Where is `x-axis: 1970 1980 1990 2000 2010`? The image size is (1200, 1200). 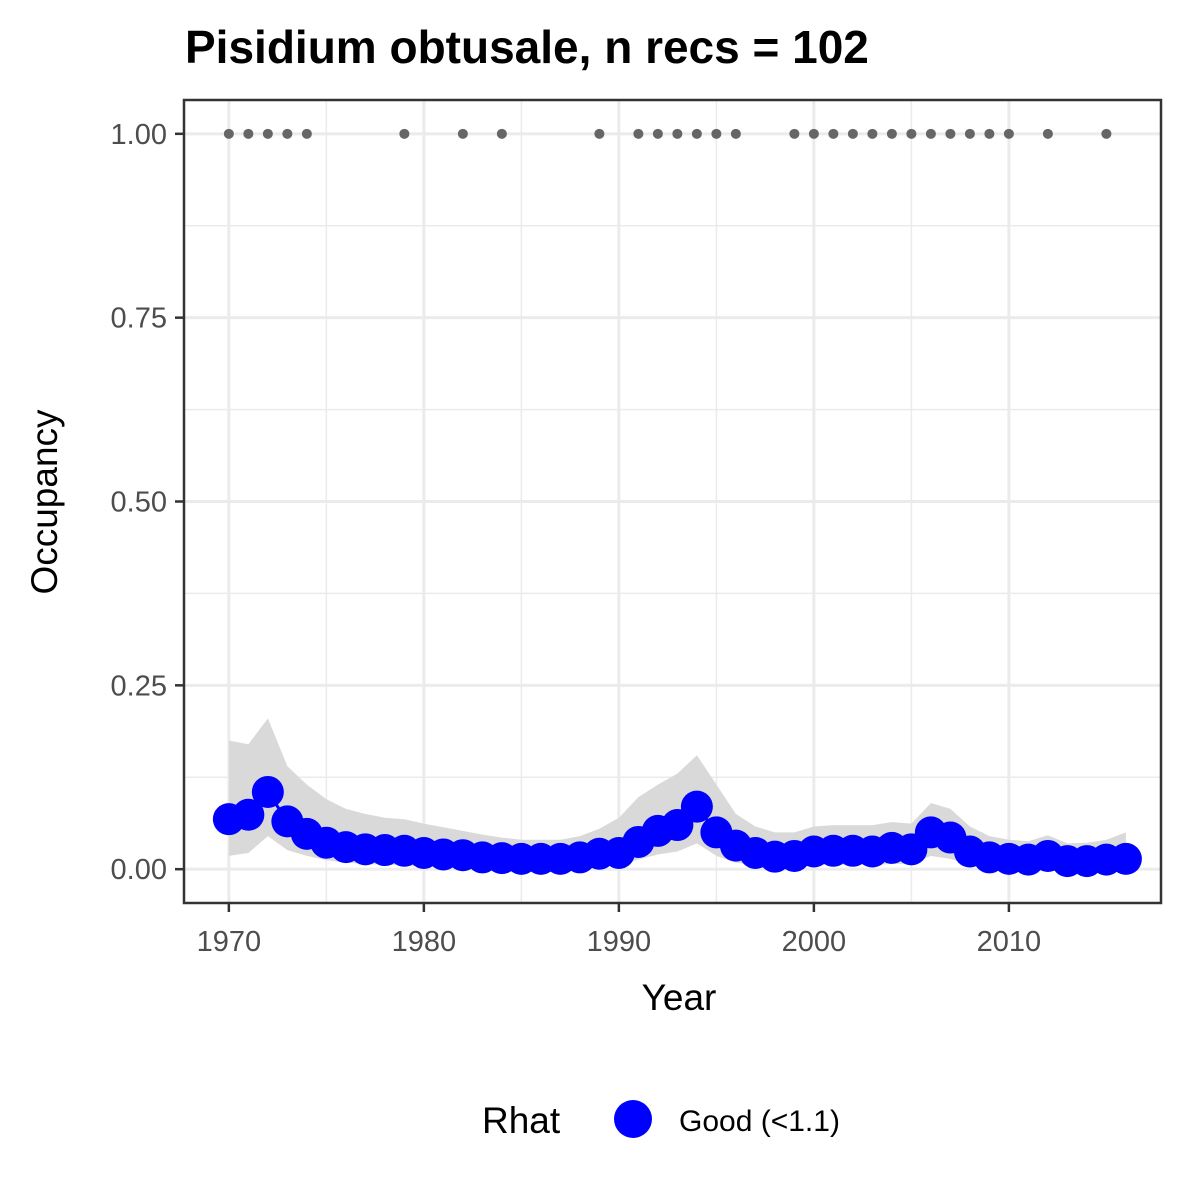 x-axis: 1970 1980 1990 2000 2010 is located at coordinates (619, 930).